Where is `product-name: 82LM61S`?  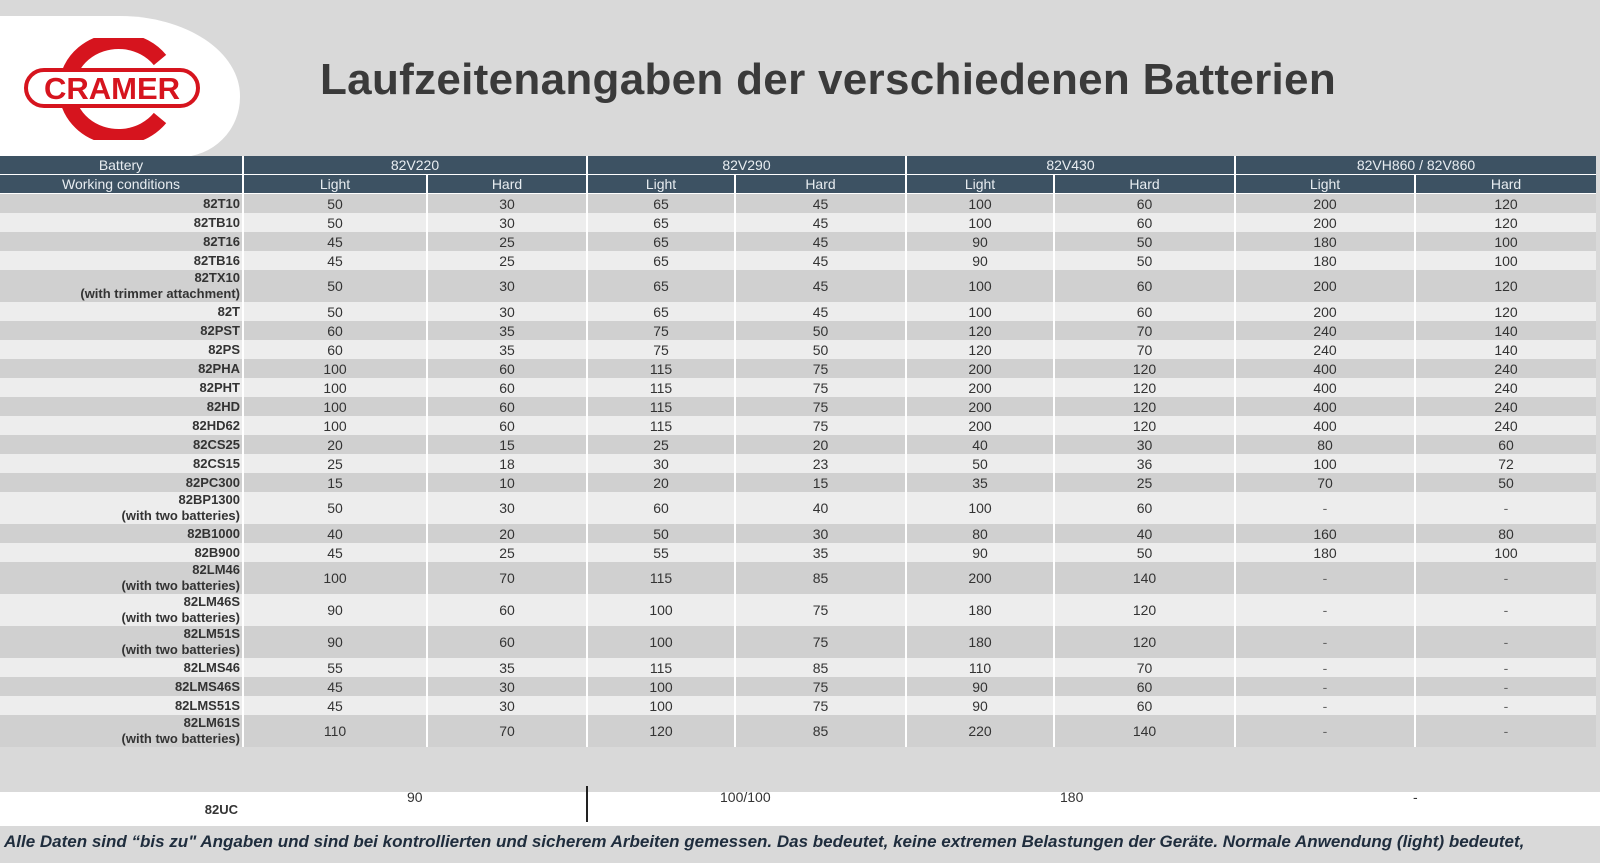 product-name: 82LM61S is located at coordinates (211, 722).